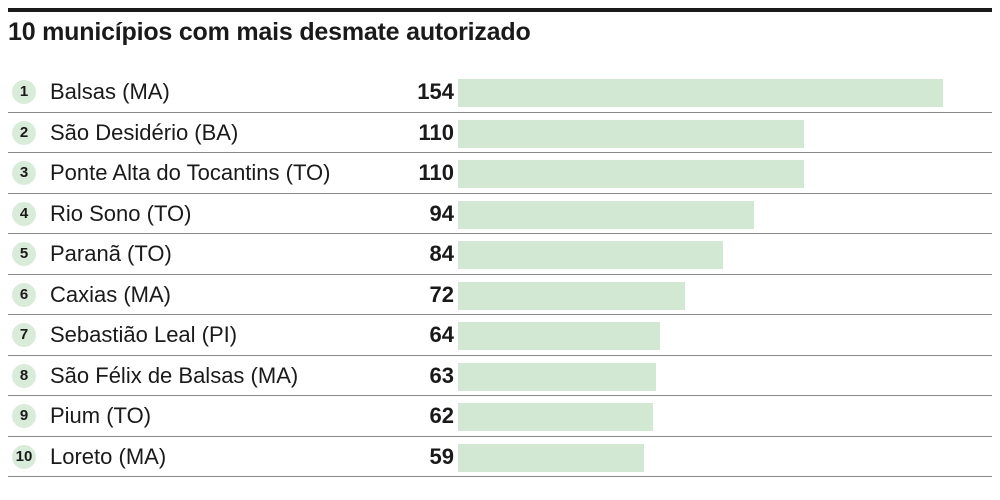 The width and height of the screenshot is (1000, 500). I want to click on rank-badge: 10, so click(24, 456).